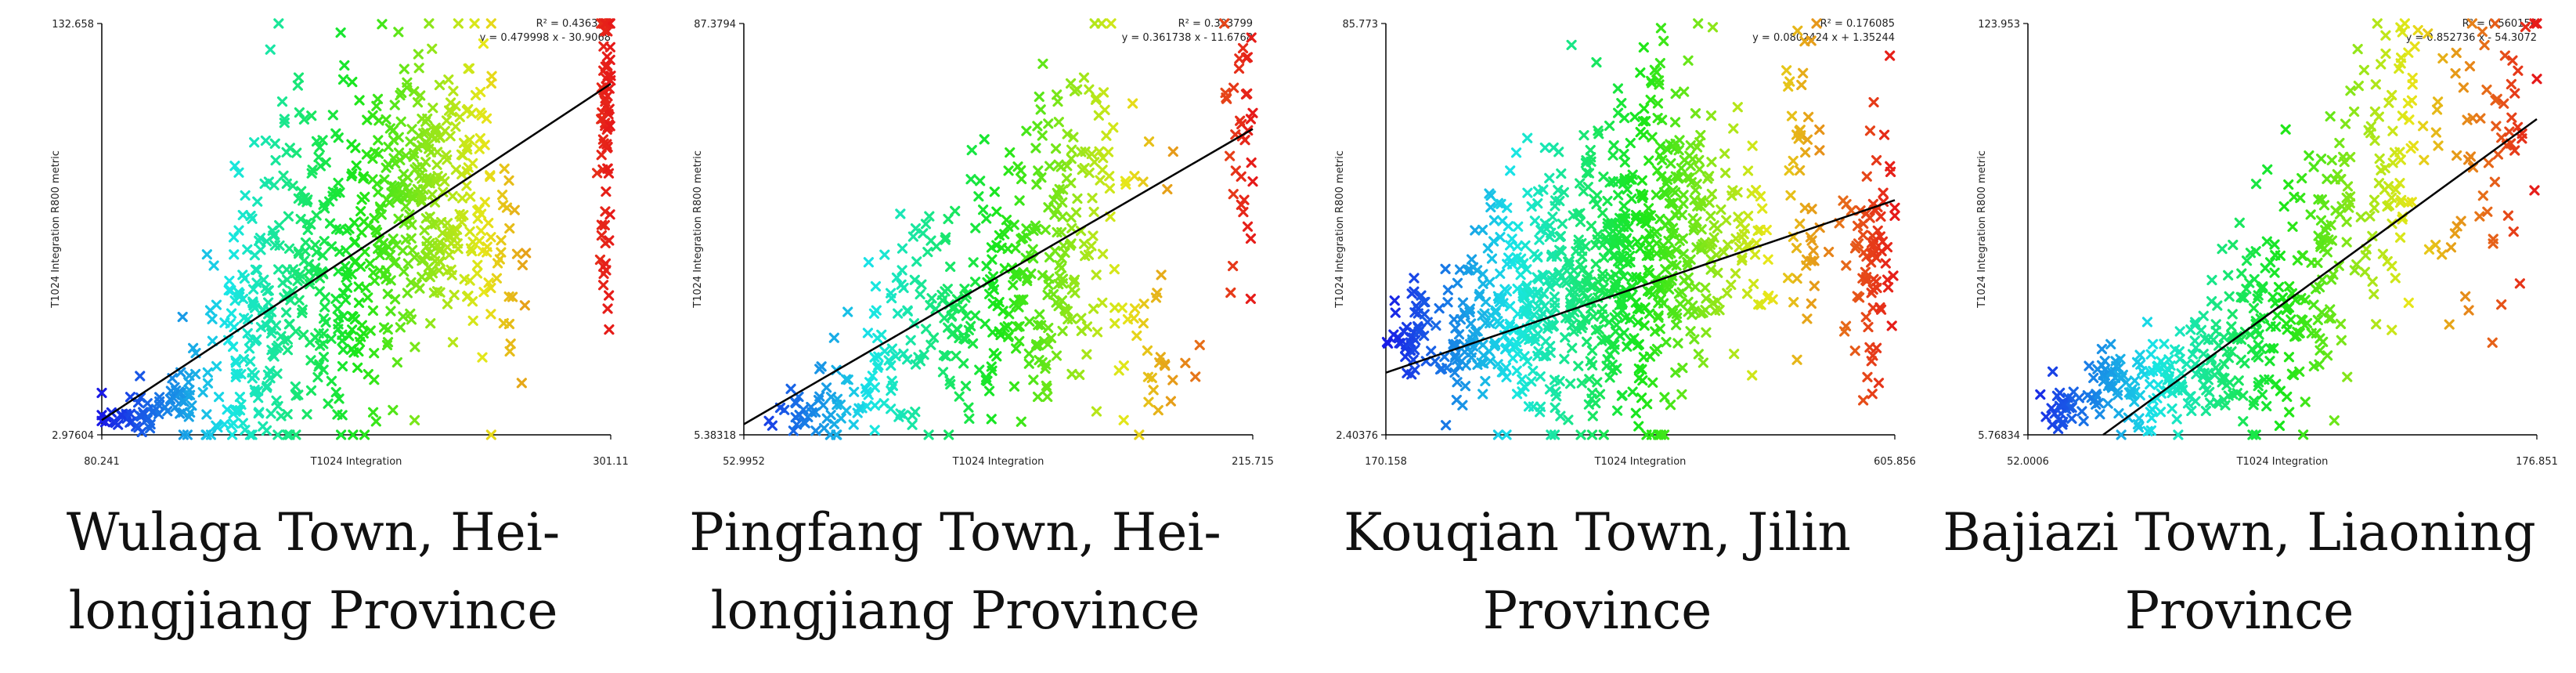 The image size is (2576, 673). I want to click on caption-line-2: Province, so click(1597, 611).